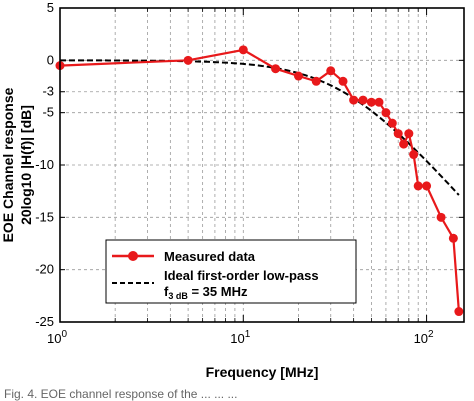  Describe the element at coordinates (57, 337) in the screenshot. I see `x-tick-label: 10⁰` at that location.